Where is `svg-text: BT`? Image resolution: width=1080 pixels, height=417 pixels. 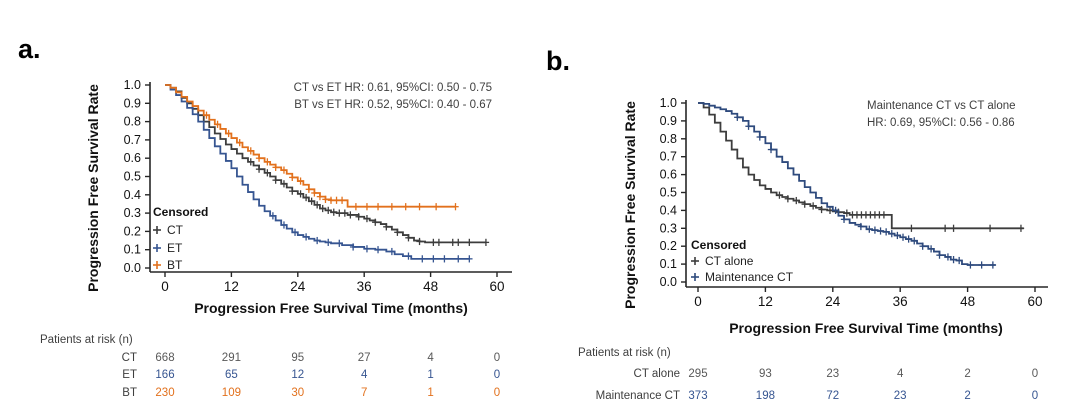
svg-text: BT is located at coordinates (175, 265).